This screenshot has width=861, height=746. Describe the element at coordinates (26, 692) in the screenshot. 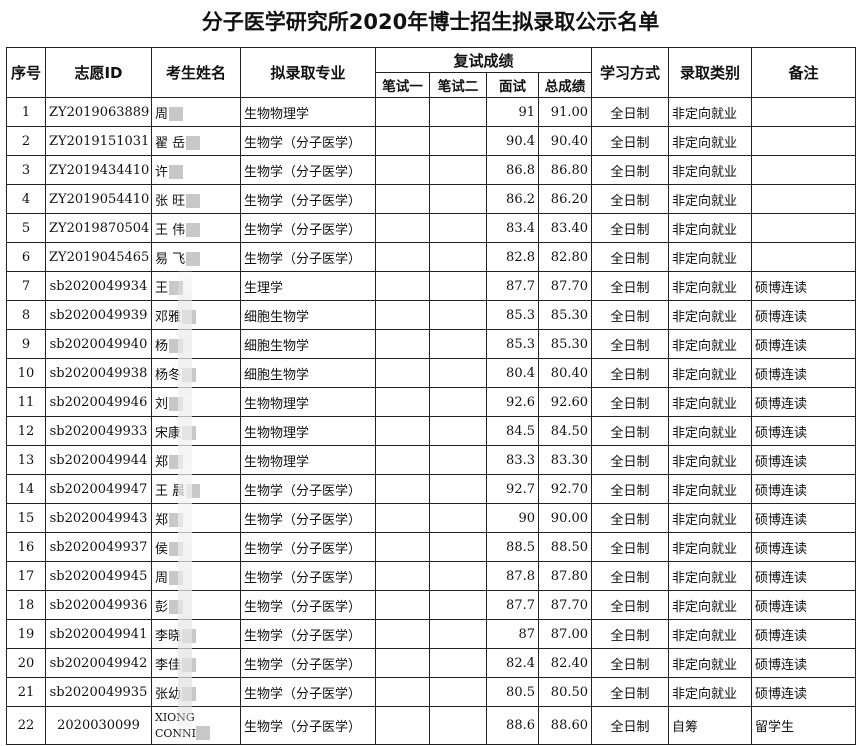

I see `cell-no: 21` at that location.